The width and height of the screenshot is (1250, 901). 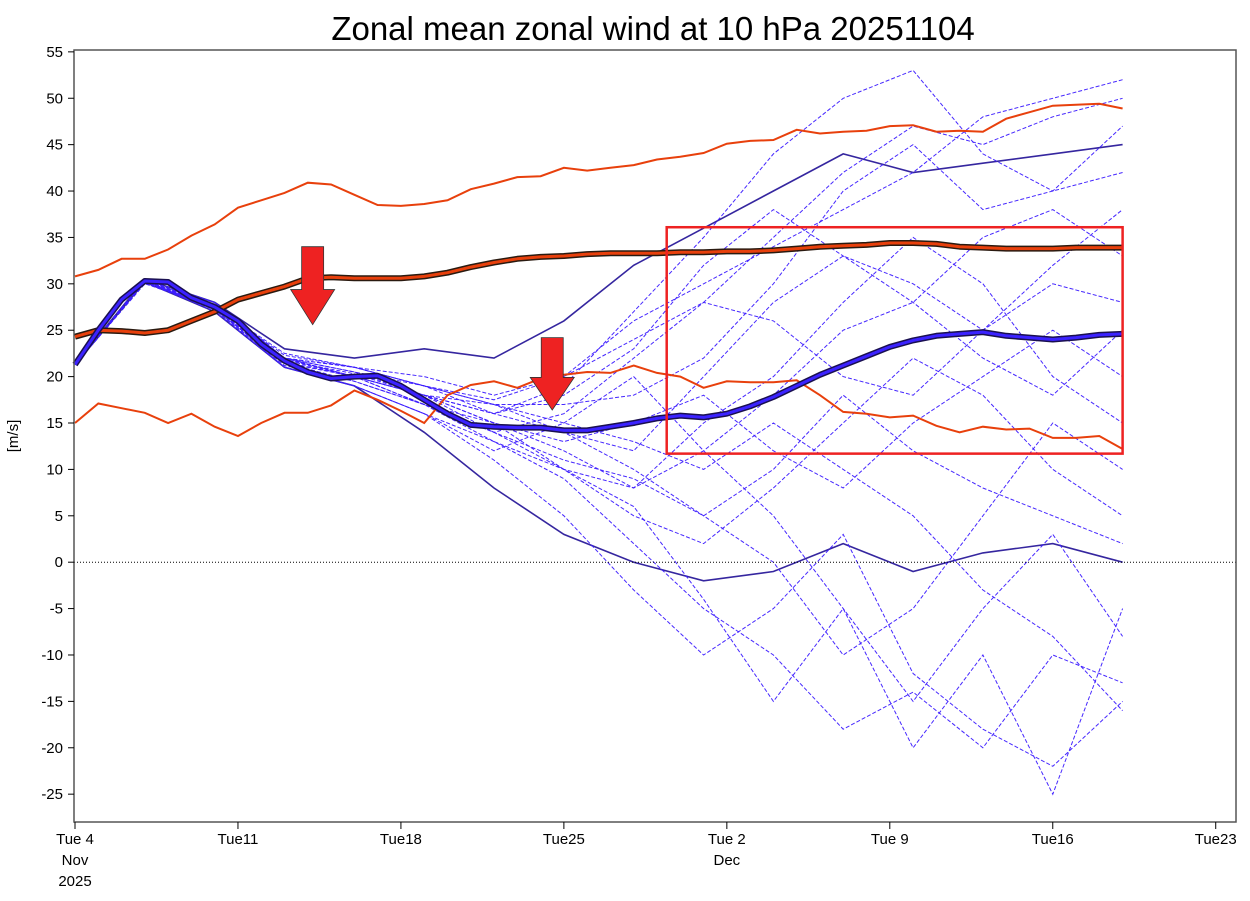 I want to click on y-tick-label: 25, so click(x=54, y=330).